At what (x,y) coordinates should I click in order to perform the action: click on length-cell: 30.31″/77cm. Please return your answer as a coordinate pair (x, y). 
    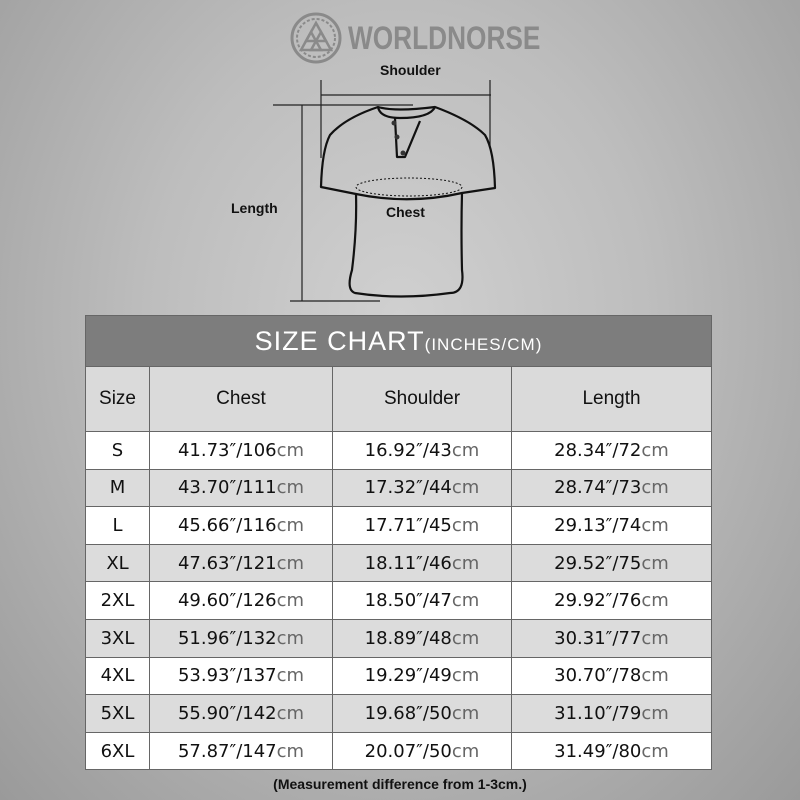
    Looking at the image, I should click on (611, 638).